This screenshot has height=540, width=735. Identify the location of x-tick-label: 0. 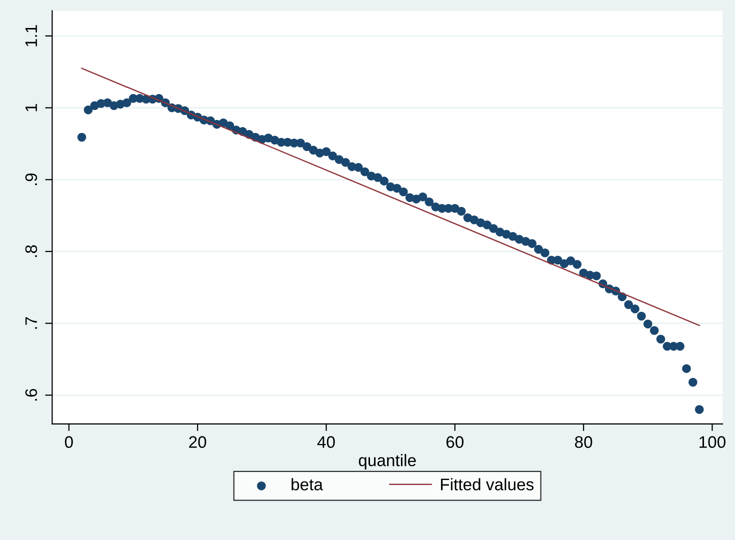
(68, 442).